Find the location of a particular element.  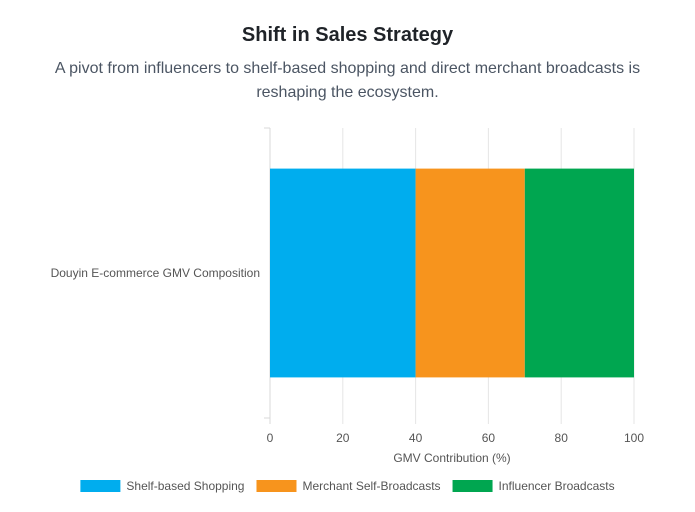

legend-label: Influencer Broadcasts is located at coordinates (557, 486).